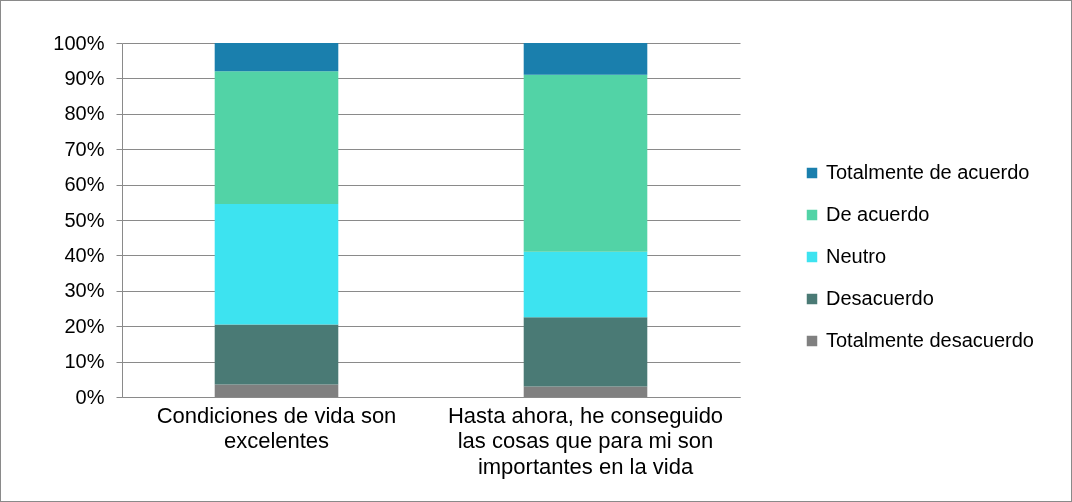 The height and width of the screenshot is (502, 1072). I want to click on legend-label: Neutro, so click(856, 256).